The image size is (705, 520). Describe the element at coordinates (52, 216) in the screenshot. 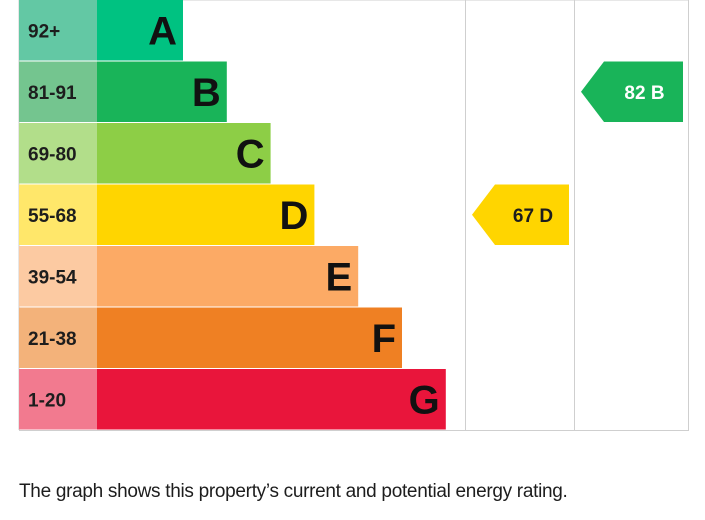

I see `range-label-d: 55-68` at that location.